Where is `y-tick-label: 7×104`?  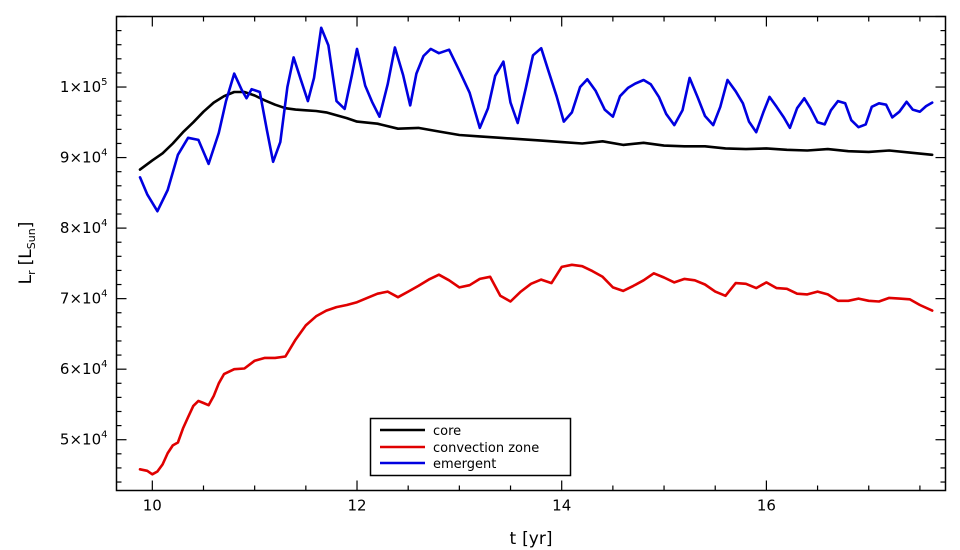 y-tick-label: 7×104 is located at coordinates (84, 298).